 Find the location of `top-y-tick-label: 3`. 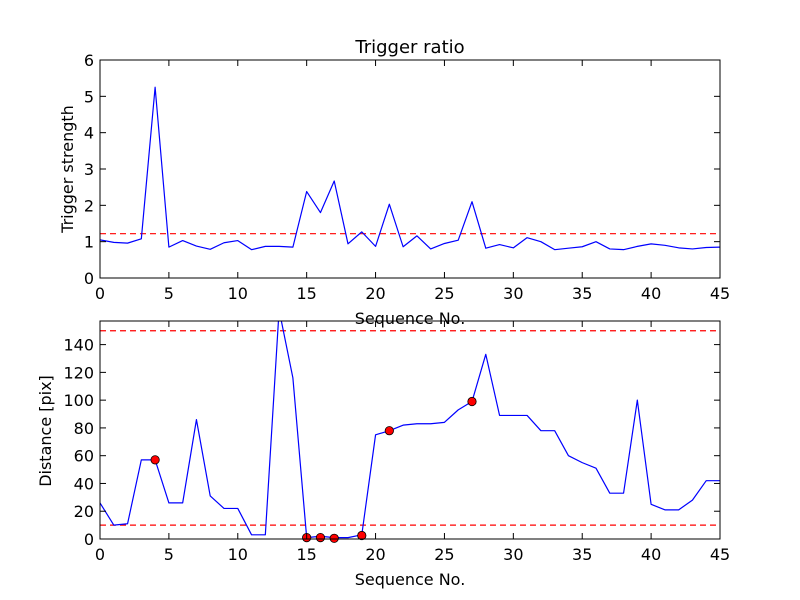

top-y-tick-label: 3 is located at coordinates (89, 169).